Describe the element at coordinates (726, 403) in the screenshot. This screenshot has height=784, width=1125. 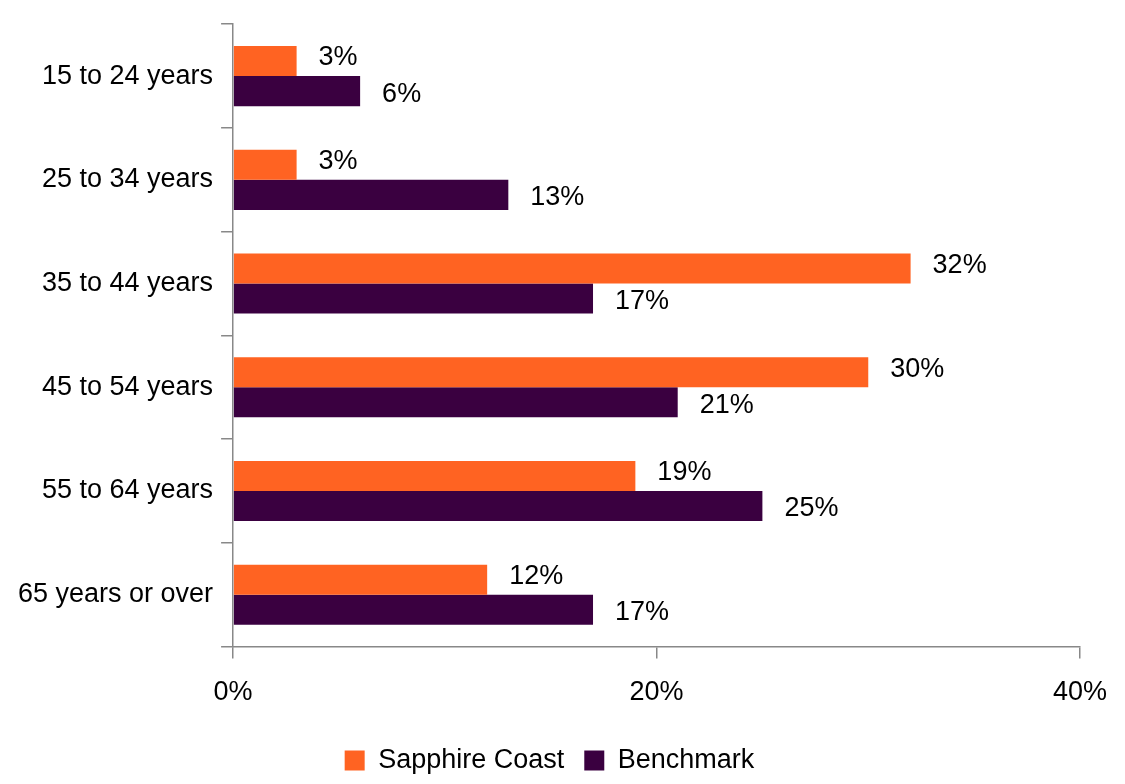
I see `data-label: 21%` at that location.